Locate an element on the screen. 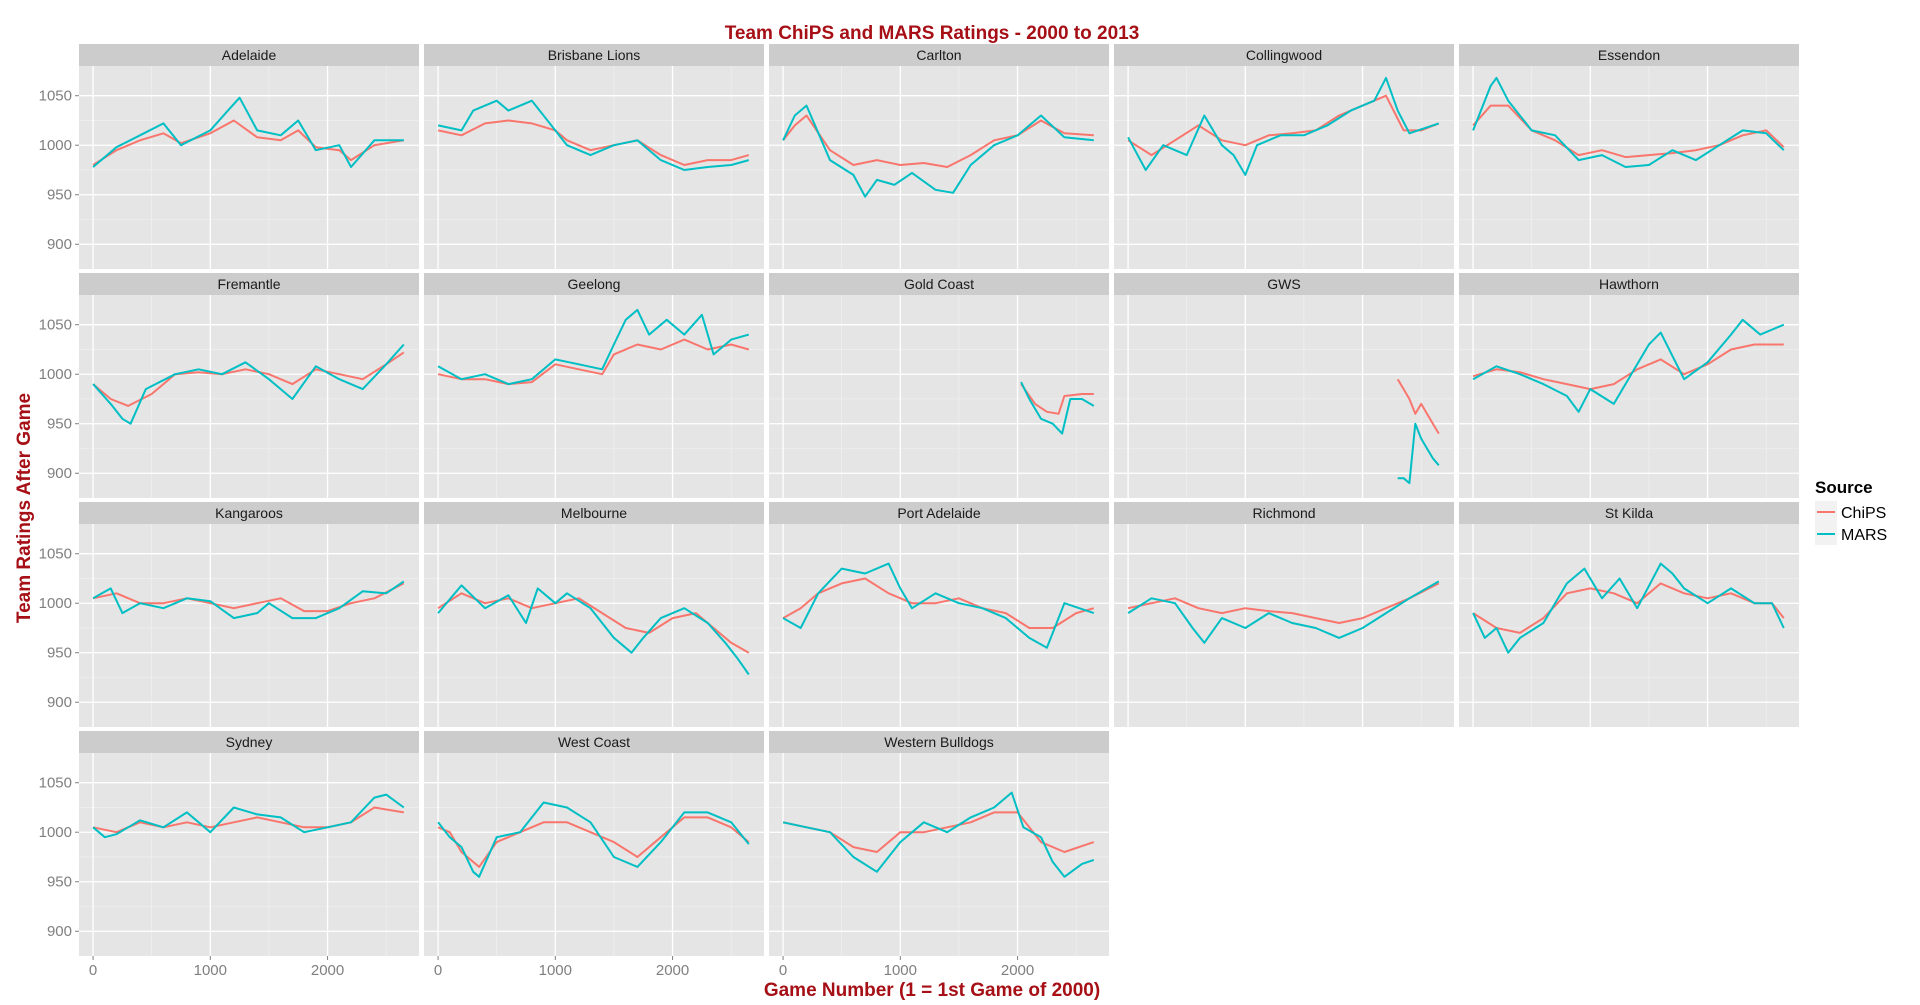 Image resolution: width=1920 pixels, height=1005 pixels. strip-label-melbourne: Melbourne is located at coordinates (594, 513).